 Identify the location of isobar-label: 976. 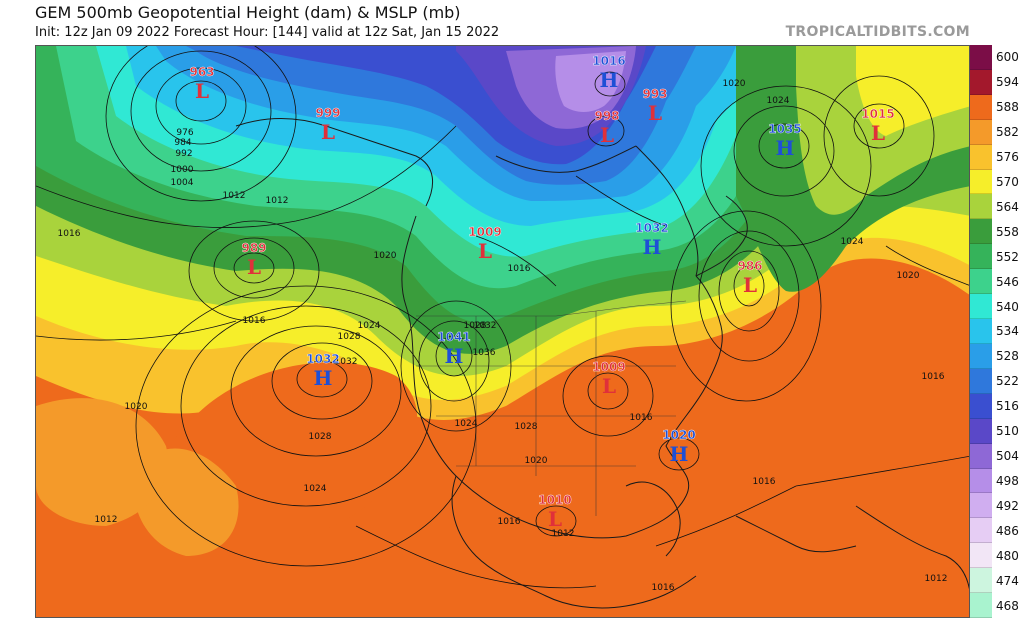
(184, 133).